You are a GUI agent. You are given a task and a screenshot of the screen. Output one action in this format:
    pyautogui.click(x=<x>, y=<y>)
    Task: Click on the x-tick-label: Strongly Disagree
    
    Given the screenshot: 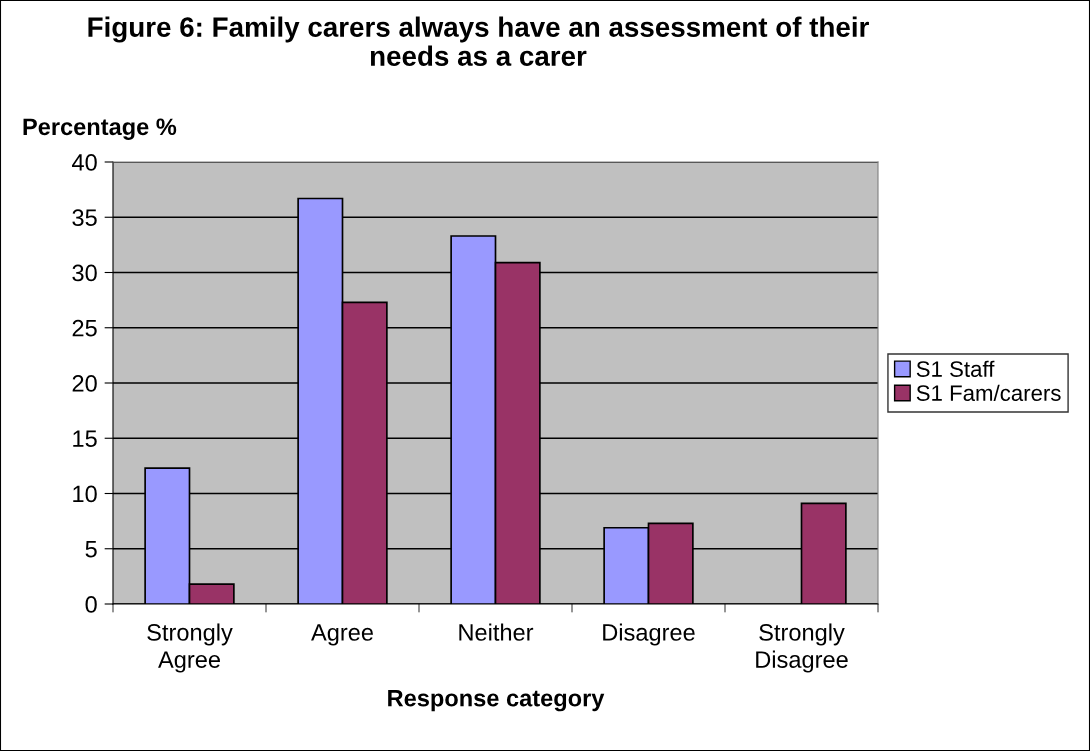 What is the action you would take?
    pyautogui.click(x=802, y=648)
    